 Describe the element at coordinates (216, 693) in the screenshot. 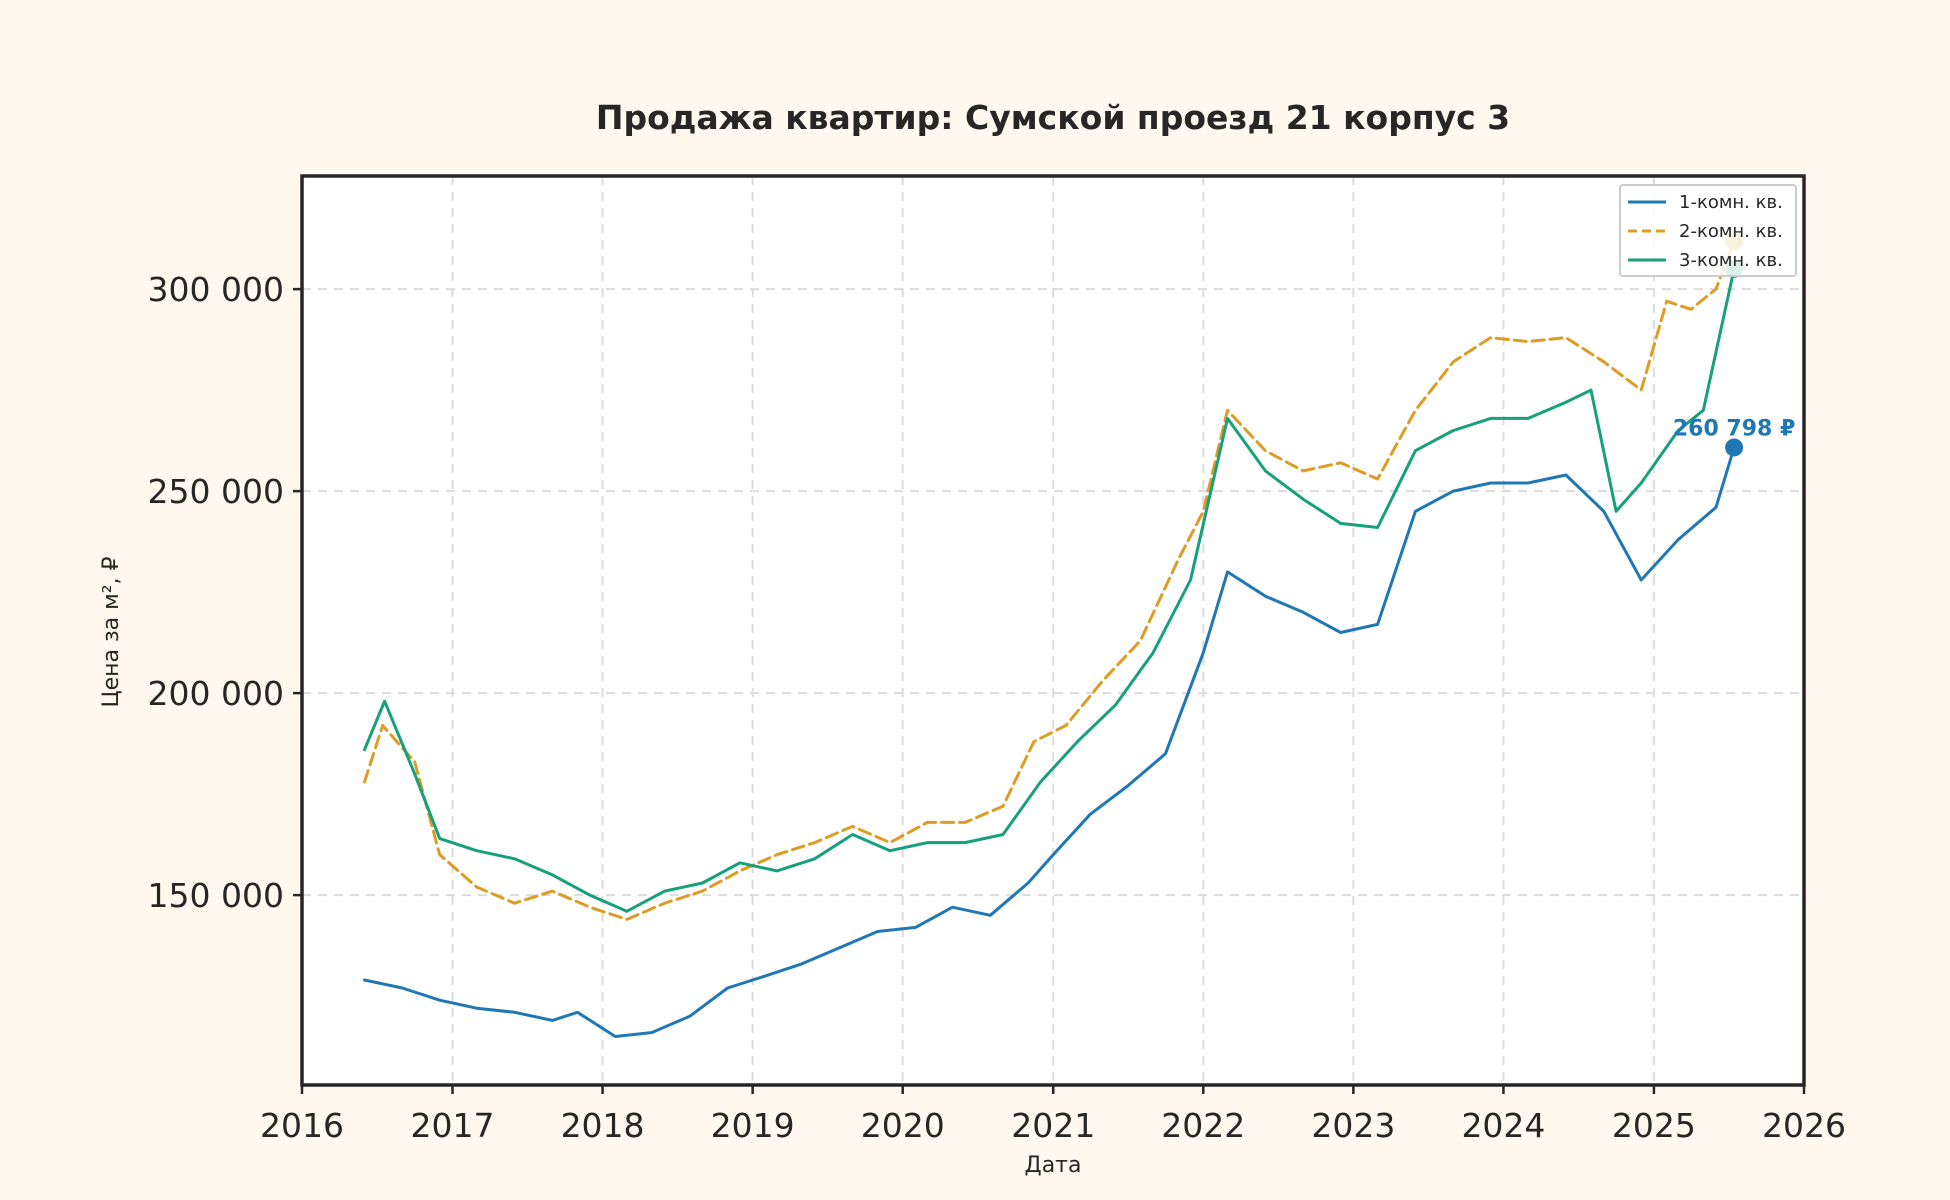

I see `y-tick-label: 200 000` at that location.